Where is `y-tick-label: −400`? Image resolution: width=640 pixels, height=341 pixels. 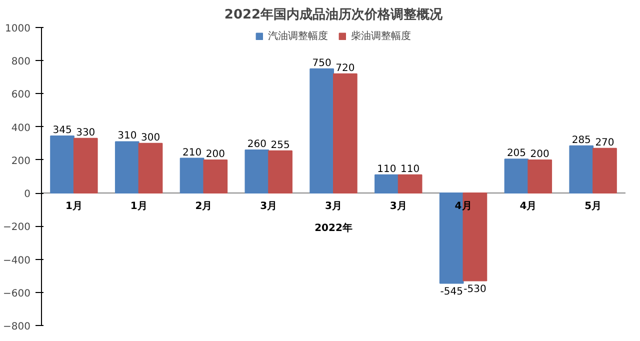 y-tick-label: −400 is located at coordinates (17, 260).